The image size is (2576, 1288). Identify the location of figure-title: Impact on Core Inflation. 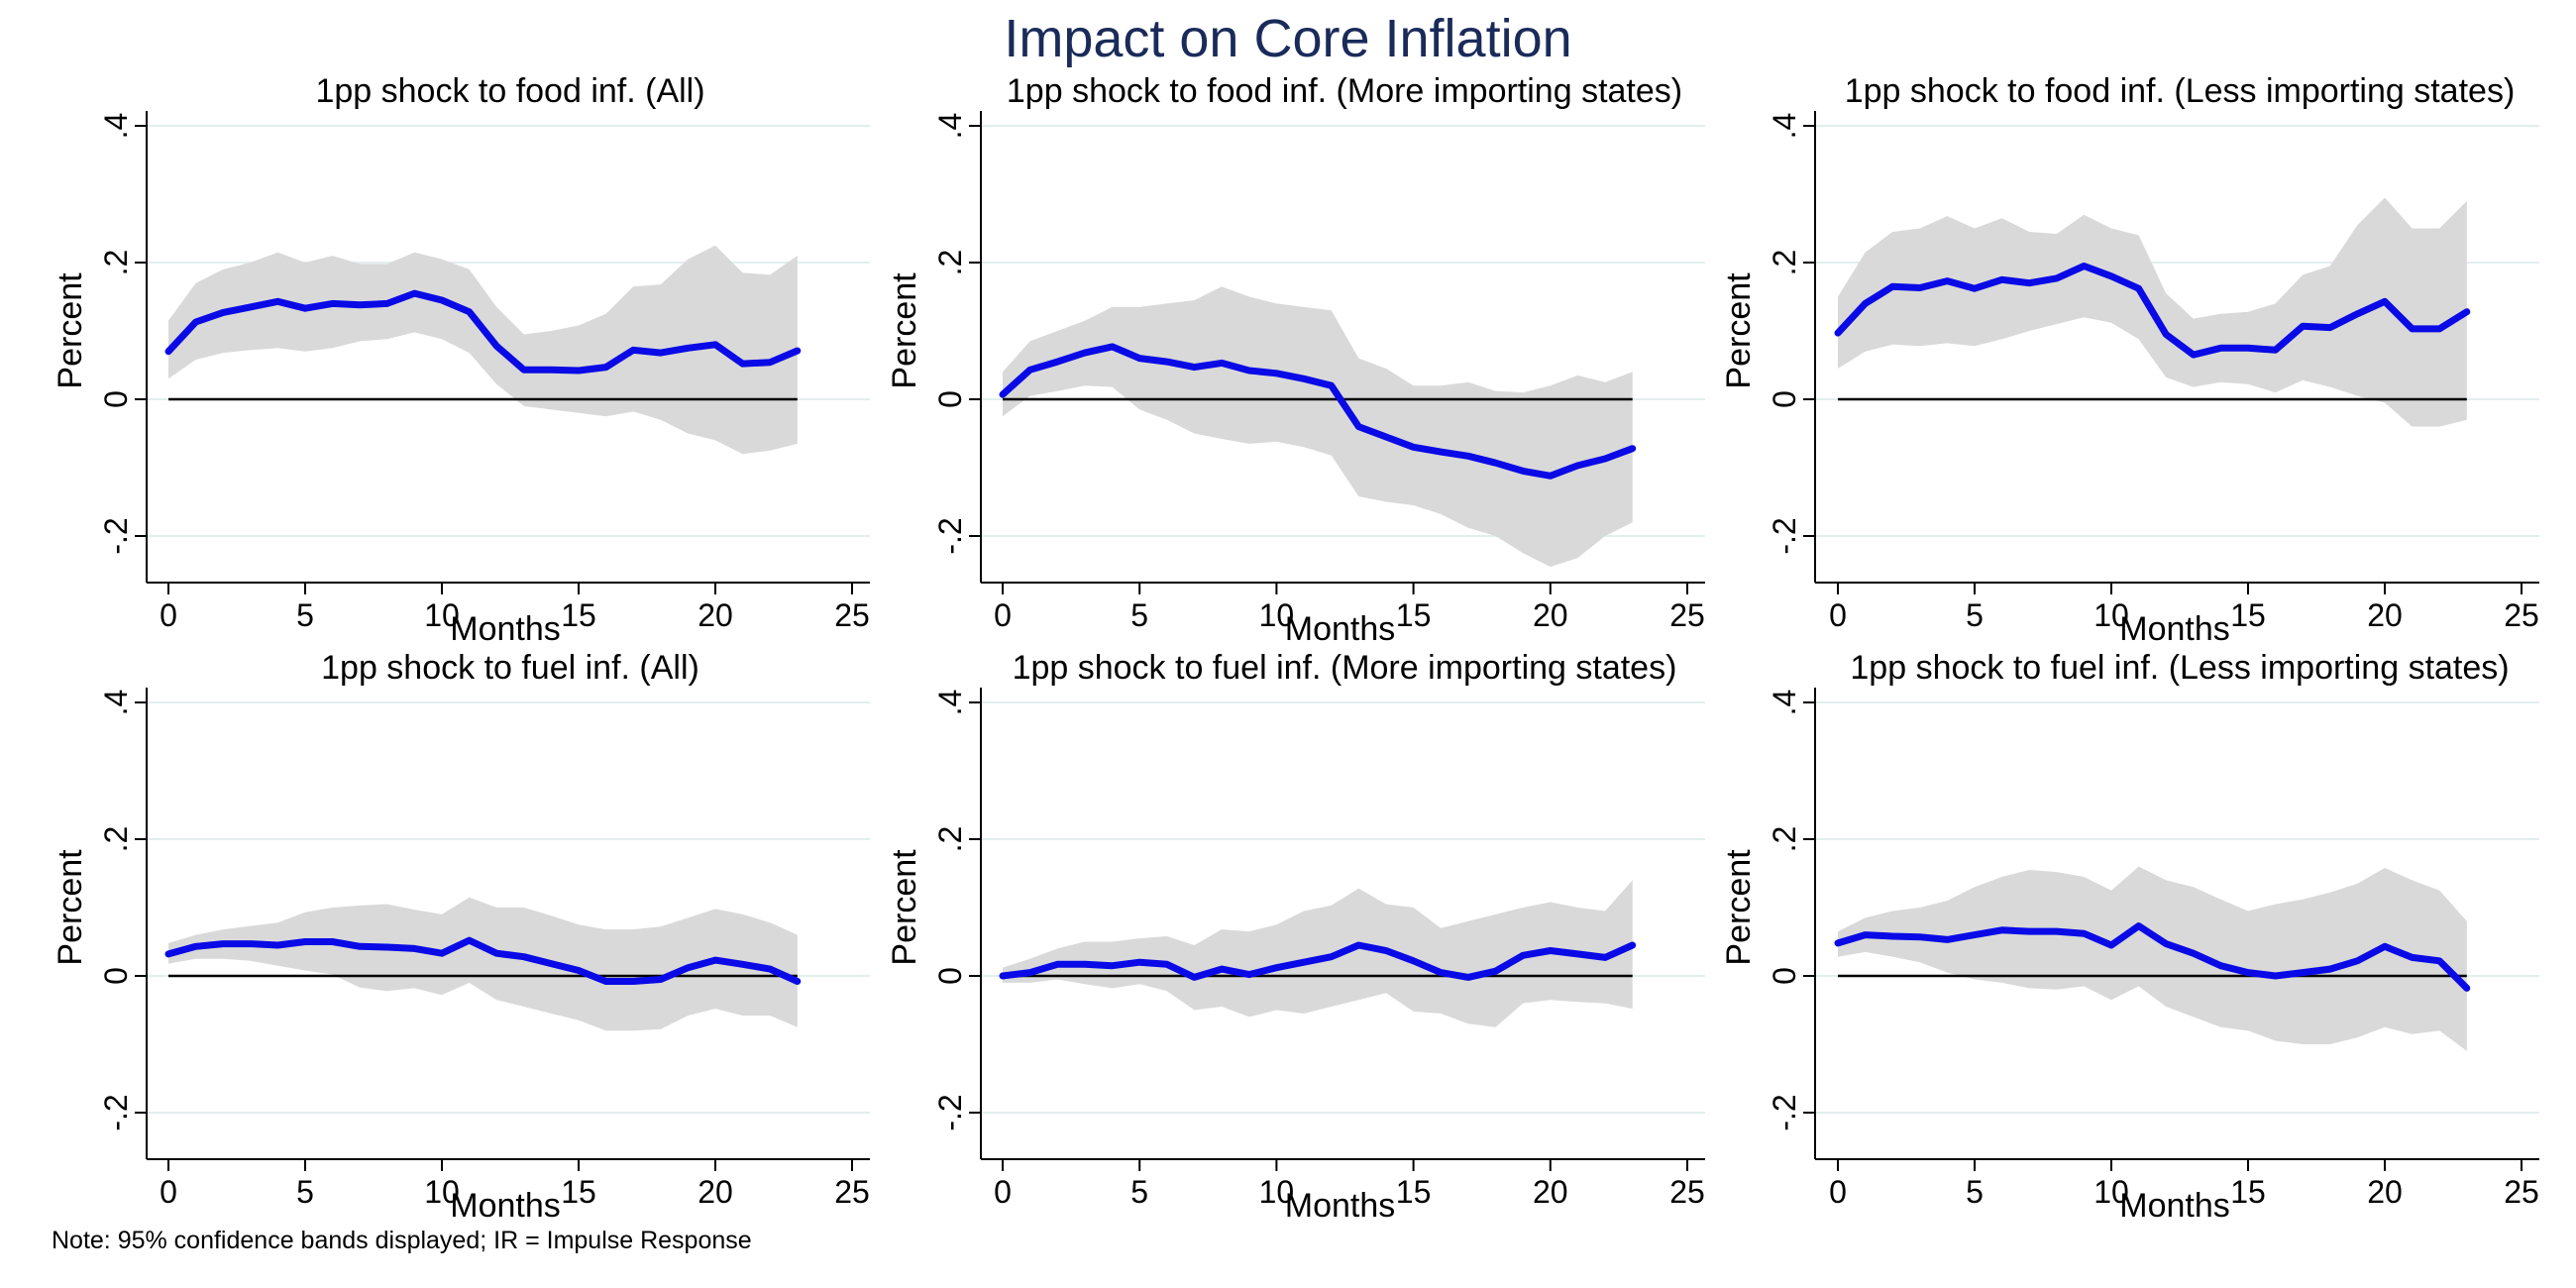
(1288, 38).